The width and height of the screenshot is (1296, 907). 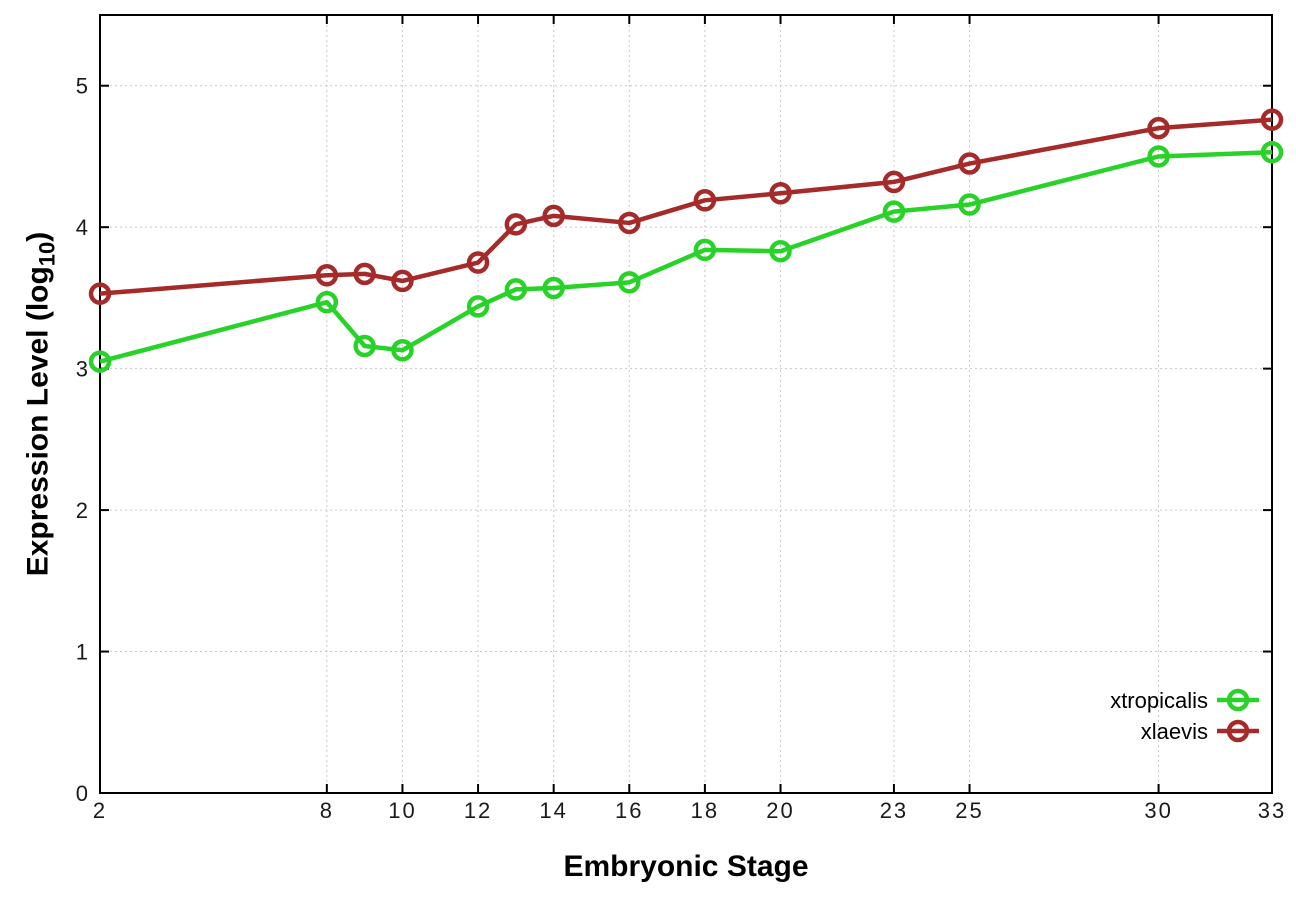 What do you see at coordinates (1238, 700) in the screenshot?
I see `legend-marker-xtropicalis` at bounding box center [1238, 700].